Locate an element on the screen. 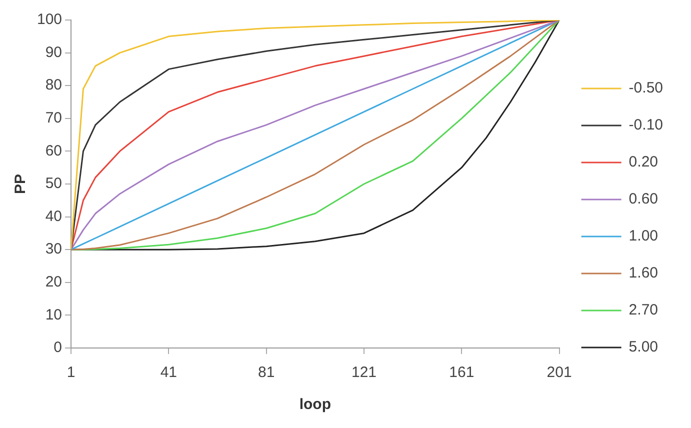 The height and width of the screenshot is (428, 691). y-tick-label: 60 is located at coordinates (53, 151).